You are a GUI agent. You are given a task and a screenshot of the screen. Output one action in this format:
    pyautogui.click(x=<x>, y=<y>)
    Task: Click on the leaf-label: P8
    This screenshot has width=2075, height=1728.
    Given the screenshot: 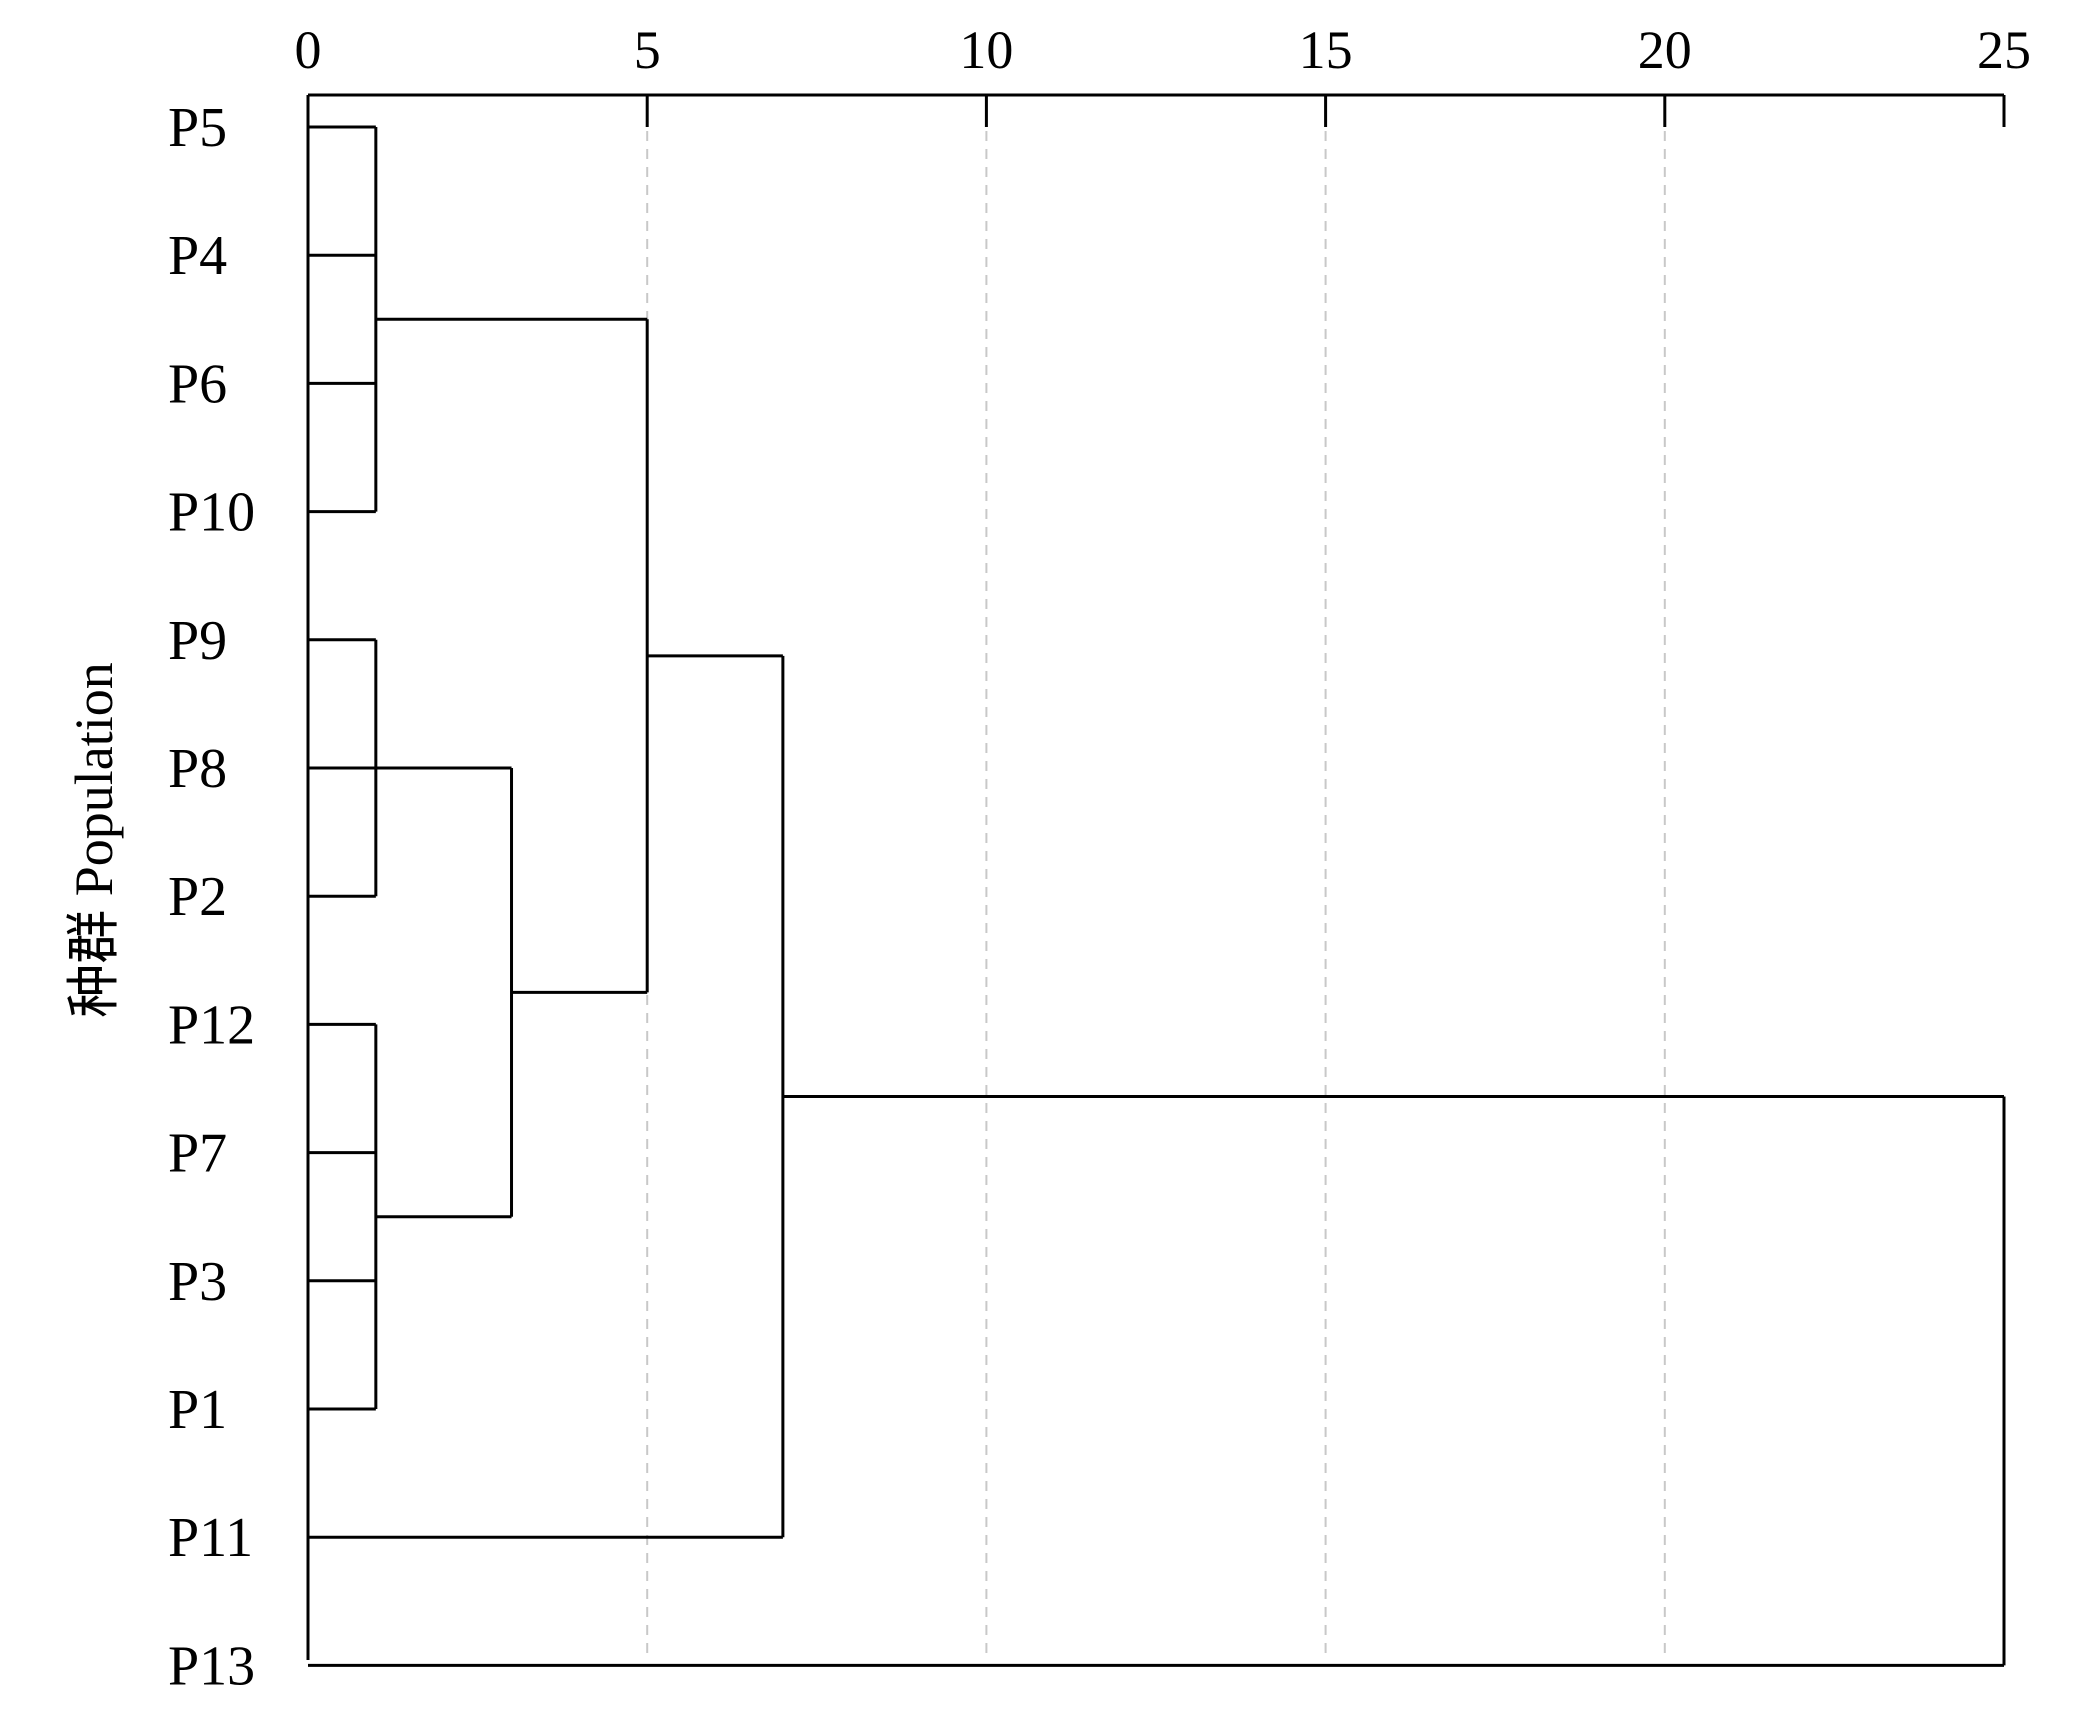 What is the action you would take?
    pyautogui.click(x=197, y=769)
    